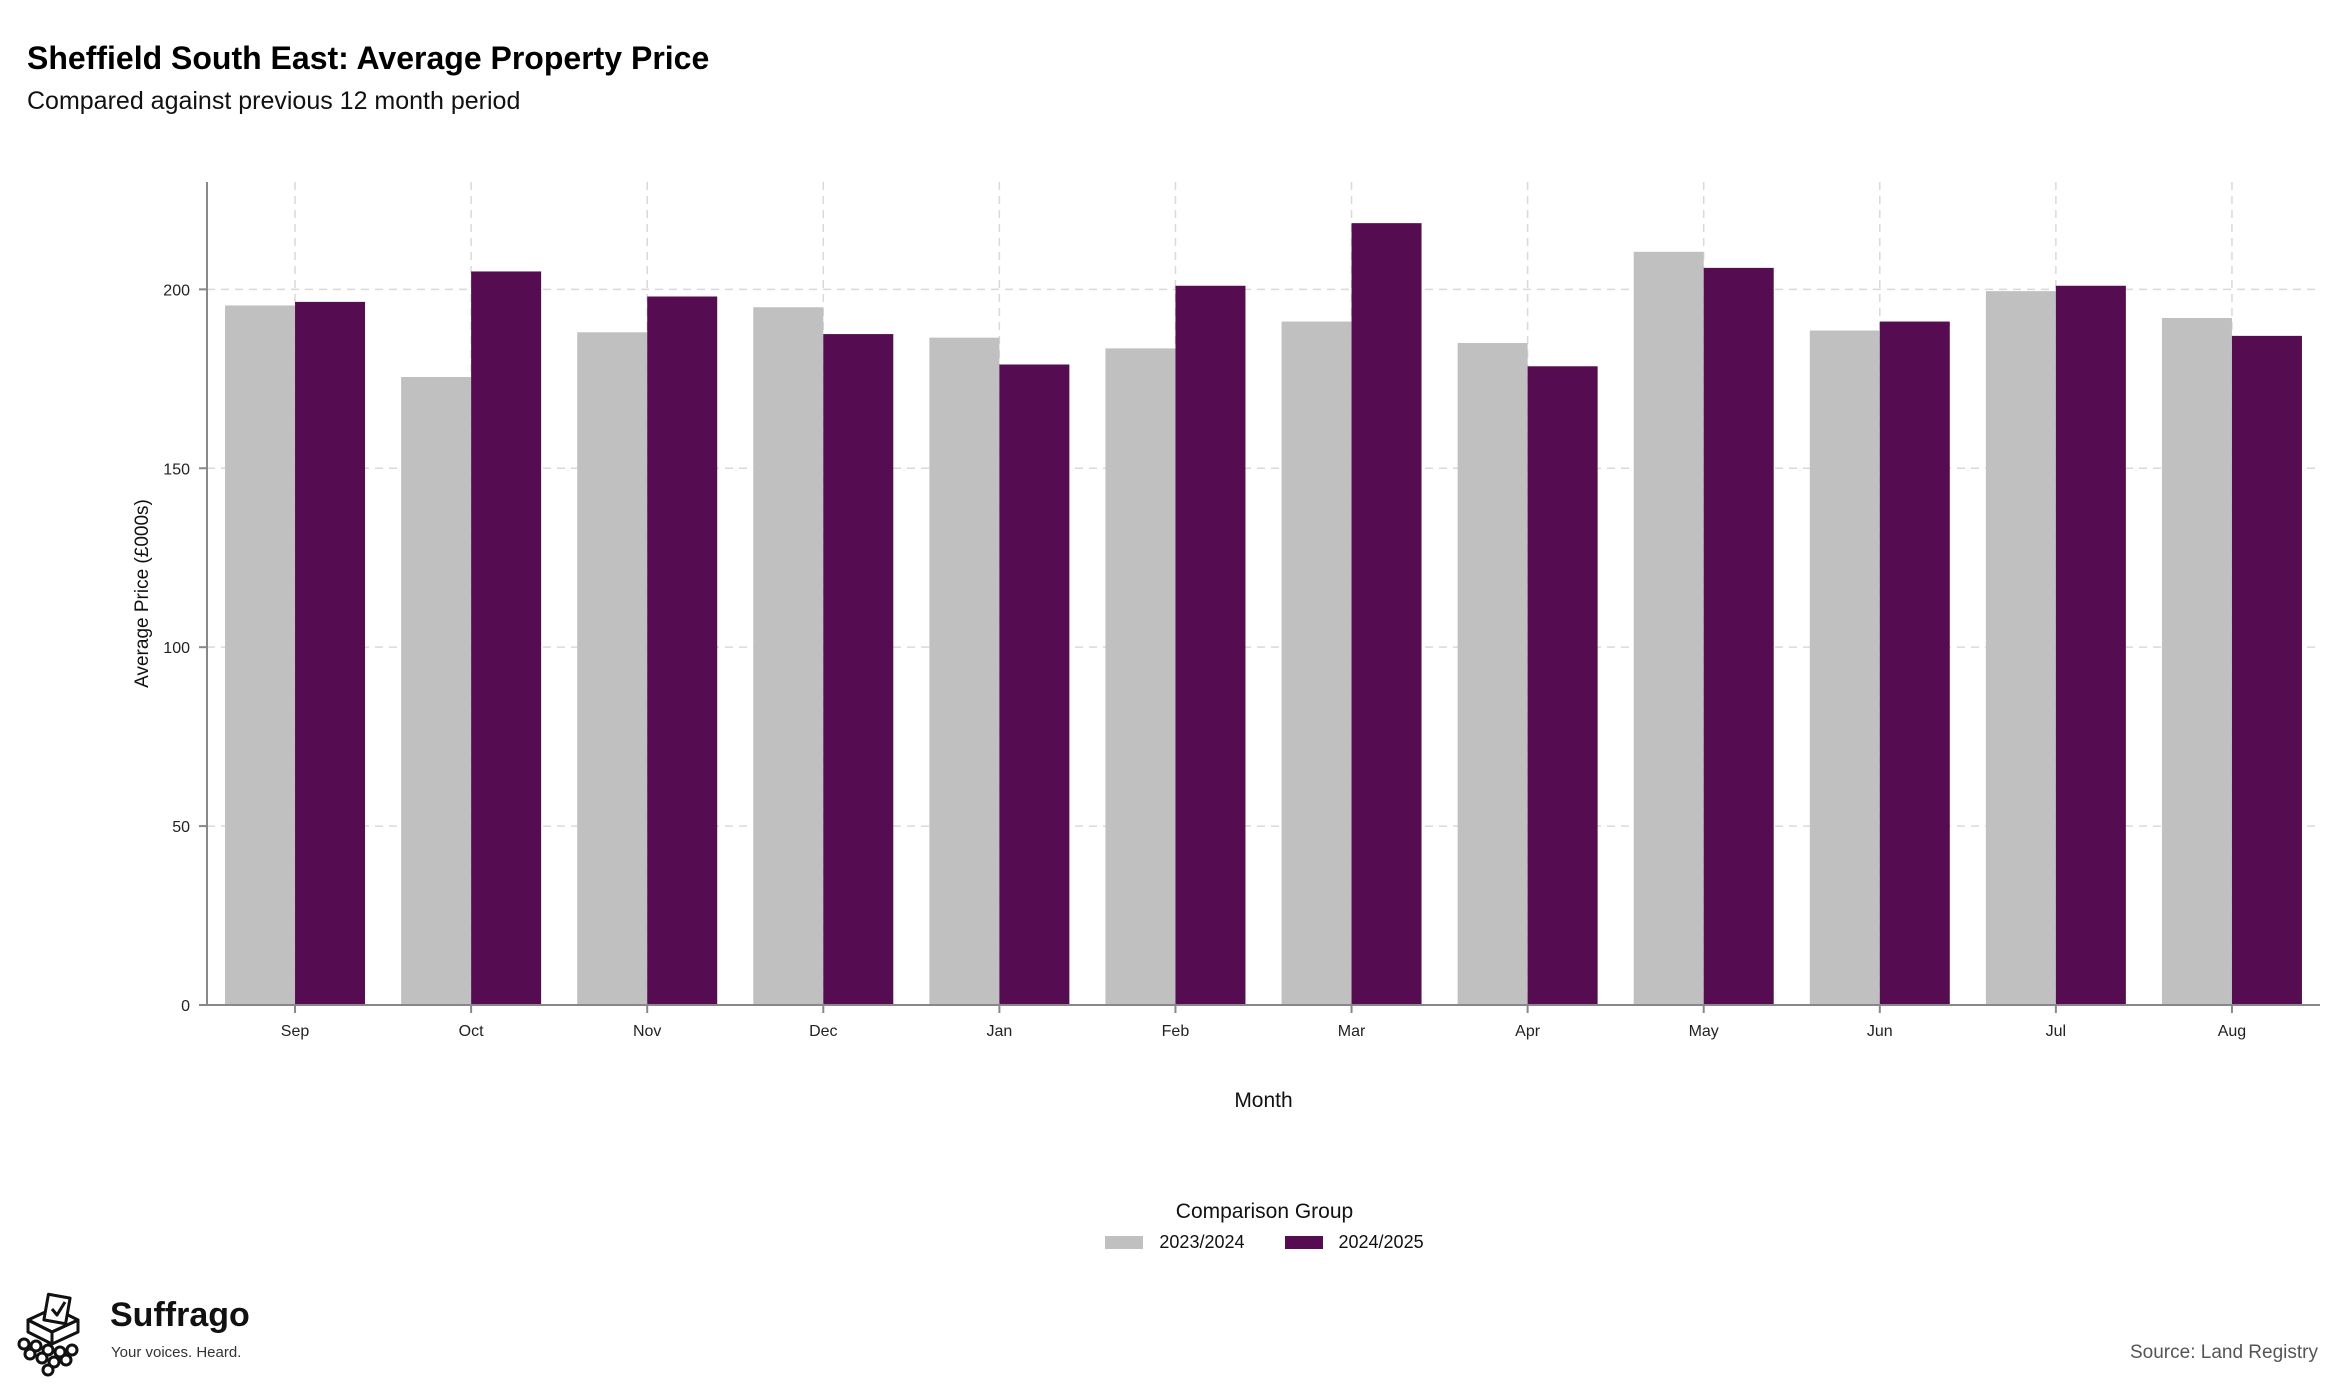 Image resolution: width=2334 pixels, height=1388 pixels. Describe the element at coordinates (295, 1031) in the screenshot. I see `x-tick-label: Sep` at that location.